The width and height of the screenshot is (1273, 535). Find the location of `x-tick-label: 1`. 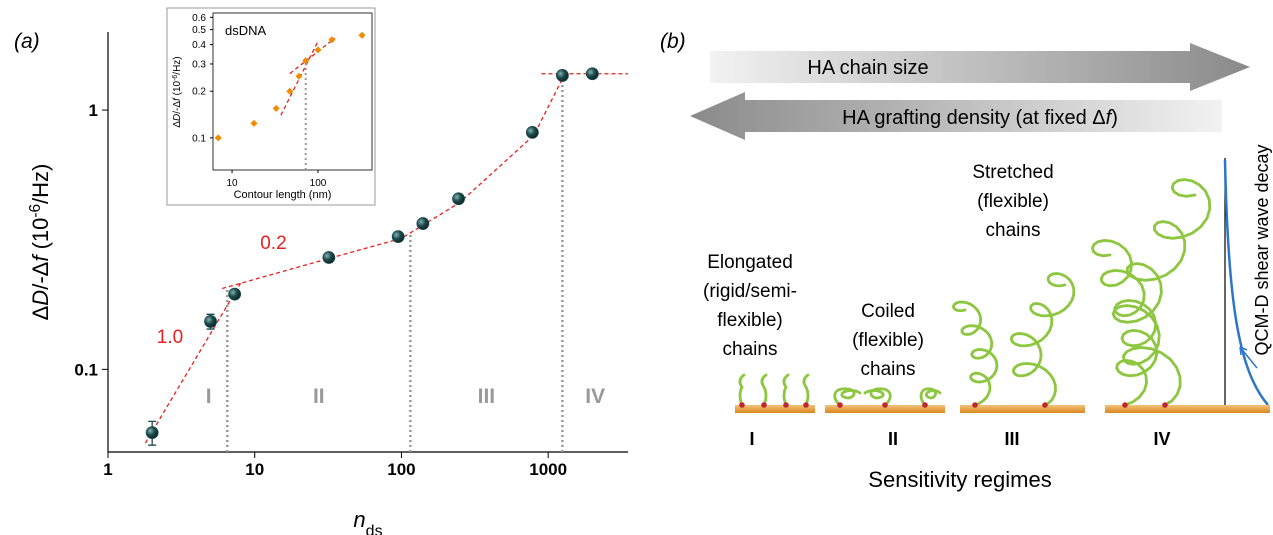

x-tick-label: 1 is located at coordinates (107, 469).